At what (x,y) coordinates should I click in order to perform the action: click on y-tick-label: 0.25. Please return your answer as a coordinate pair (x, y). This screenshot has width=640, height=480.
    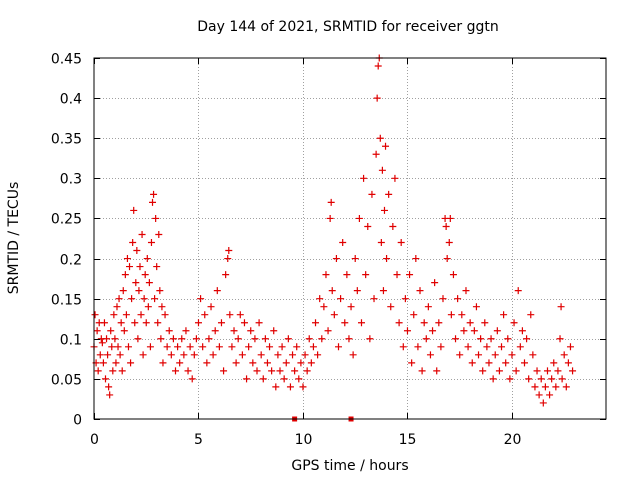
    Looking at the image, I should click on (66, 220).